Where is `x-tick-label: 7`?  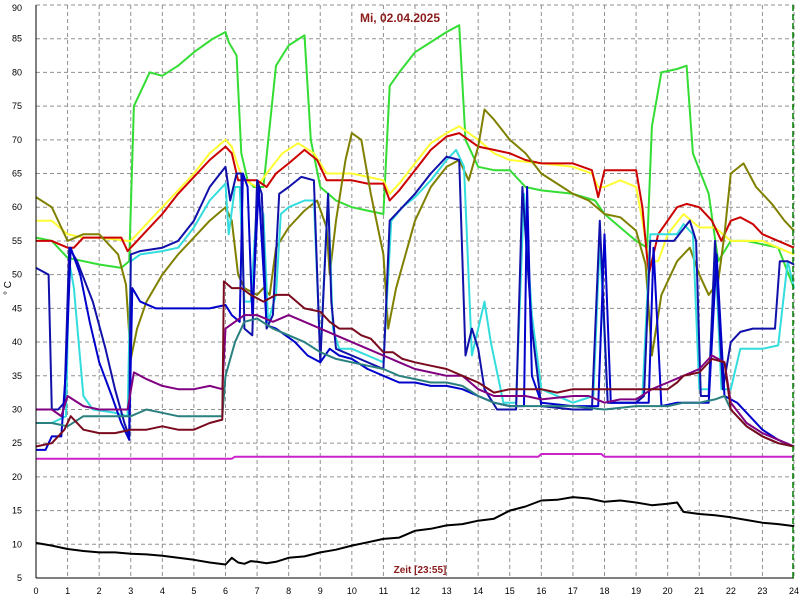
x-tick-label: 7 is located at coordinates (257, 591).